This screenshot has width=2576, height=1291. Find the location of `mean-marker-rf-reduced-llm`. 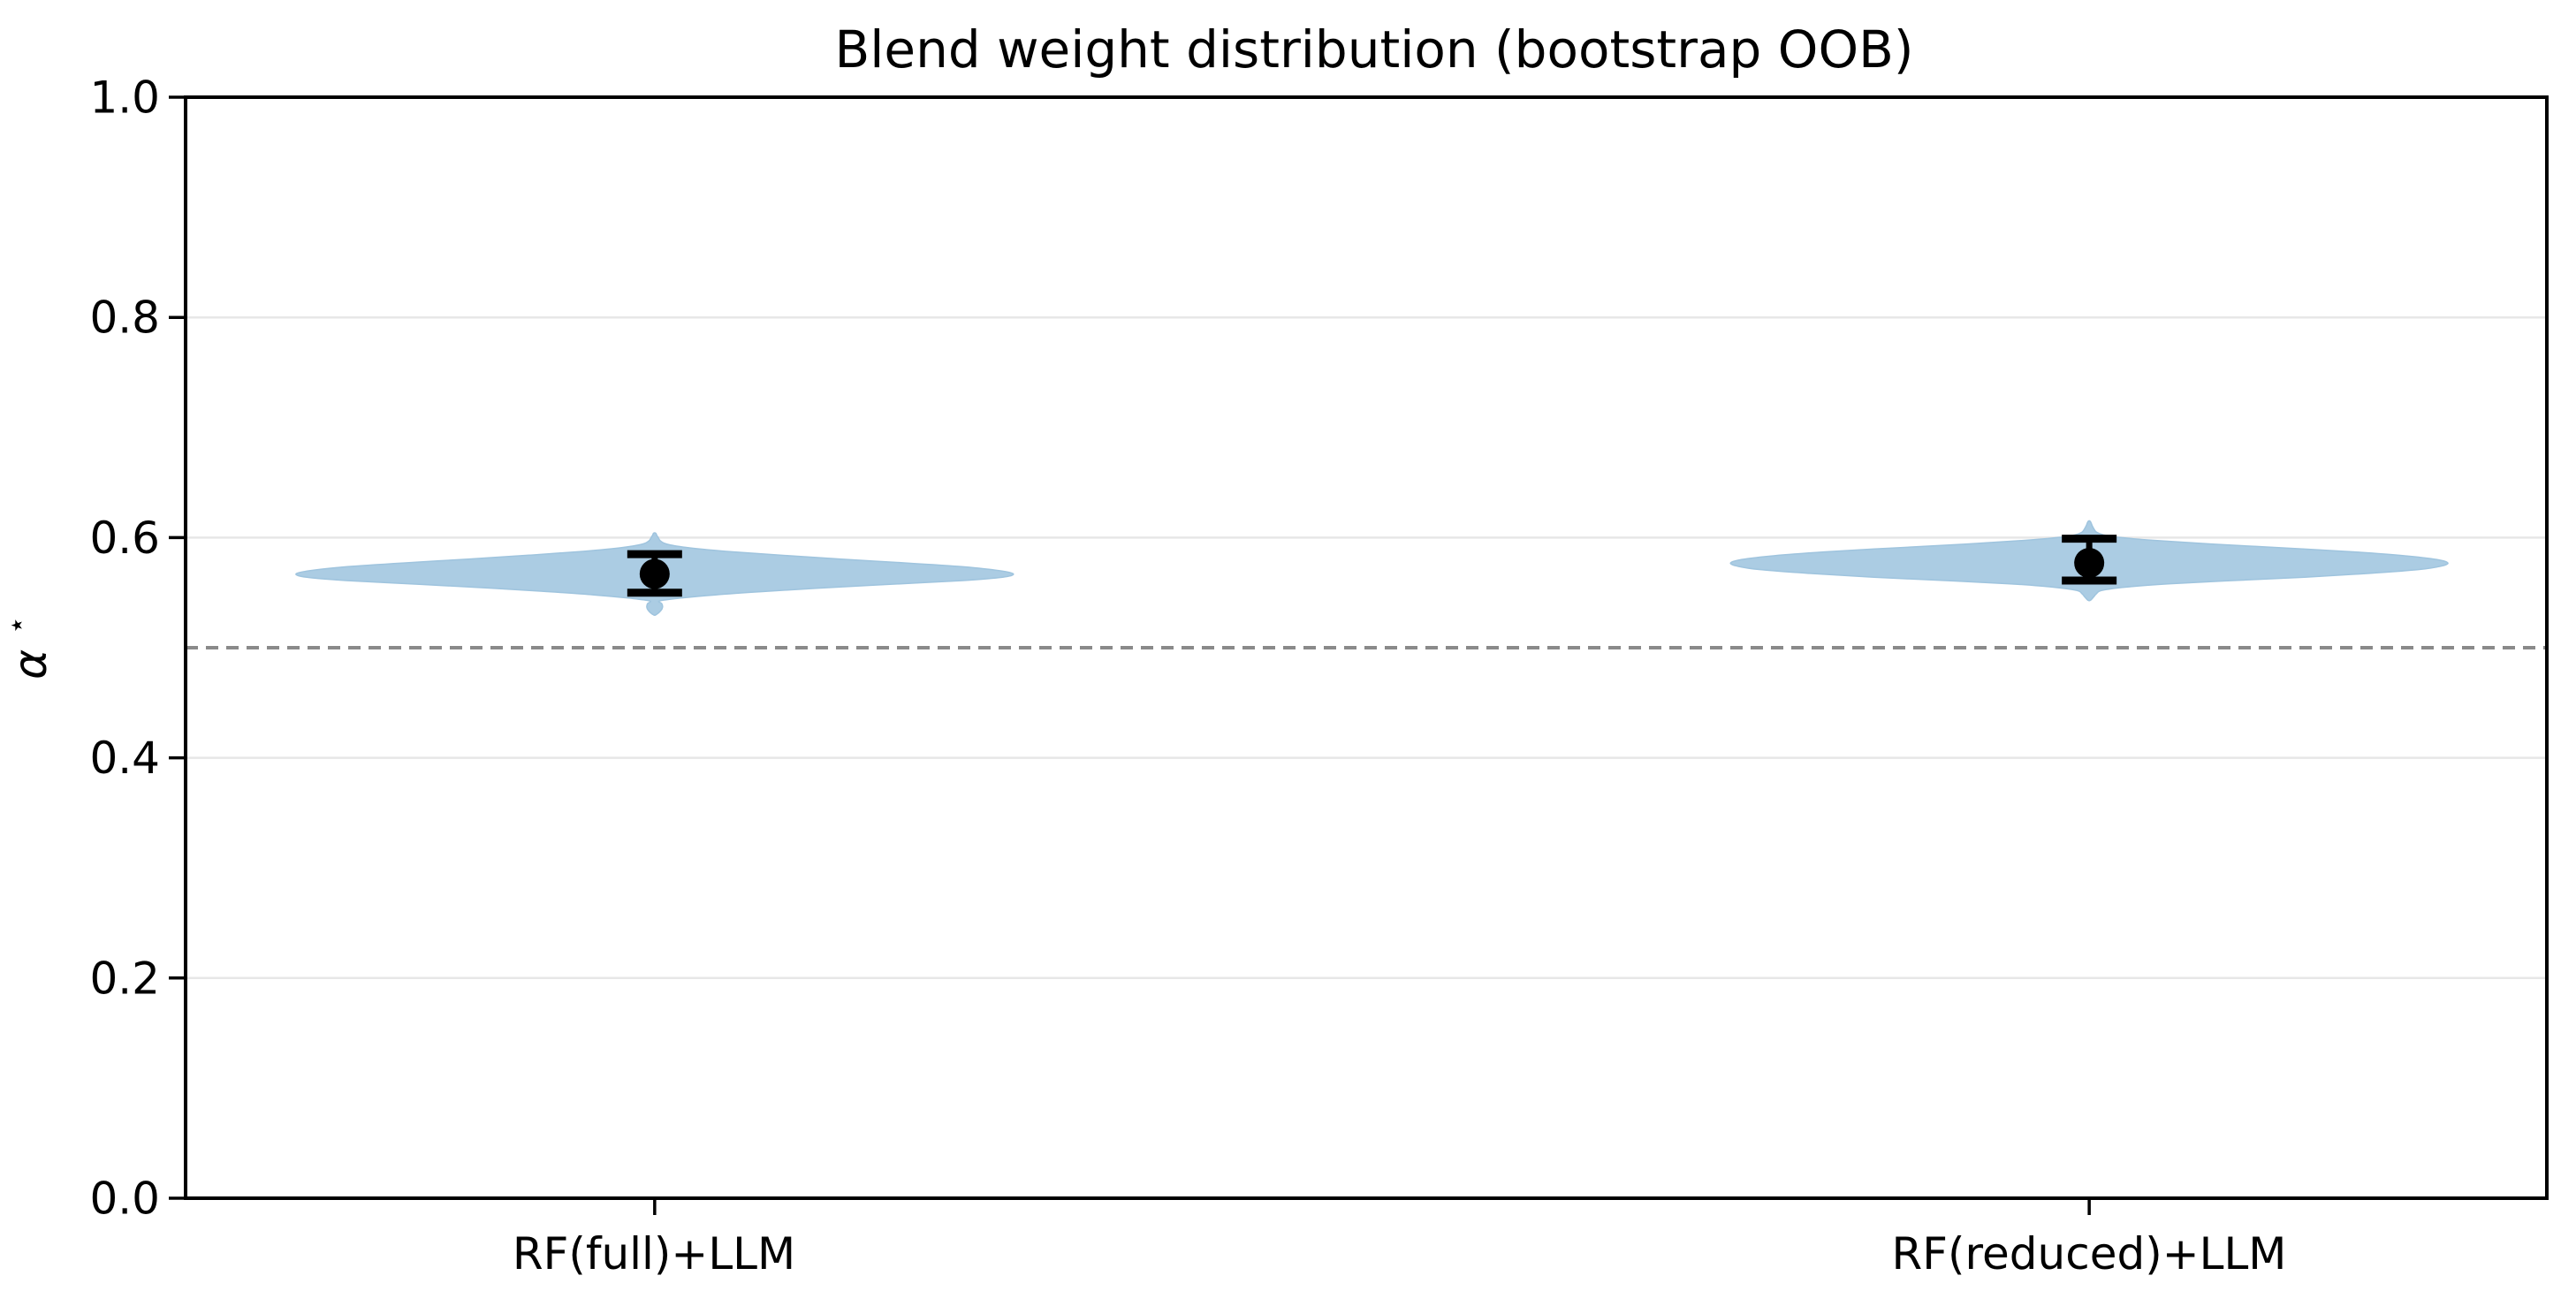

mean-marker-rf-reduced-llm is located at coordinates (2089, 563).